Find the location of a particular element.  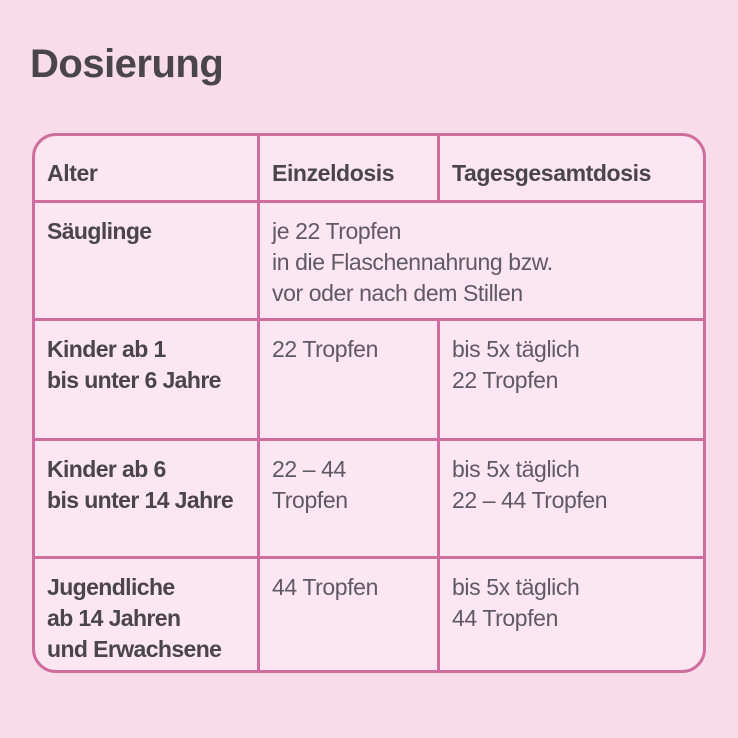

row-kinder1-tagesgesamtdosis: bis 5x täglich 22 Tropfen is located at coordinates (571, 381).